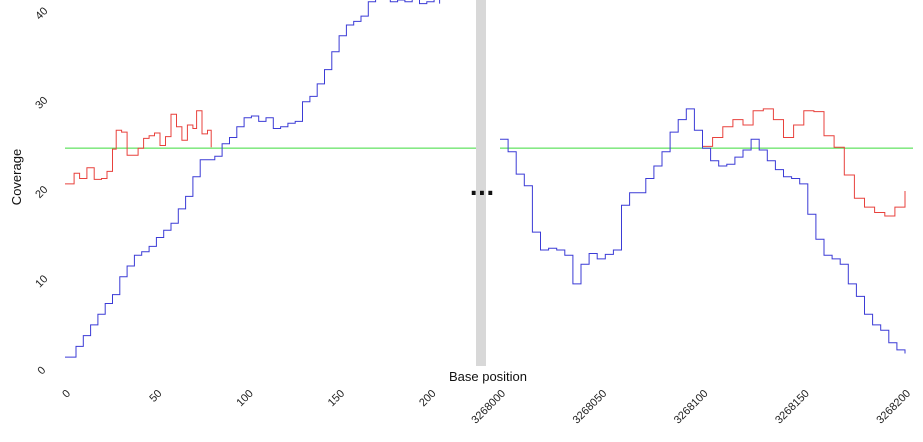  What do you see at coordinates (792, 407) in the screenshot?
I see `x-tick-label: 3268150` at bounding box center [792, 407].